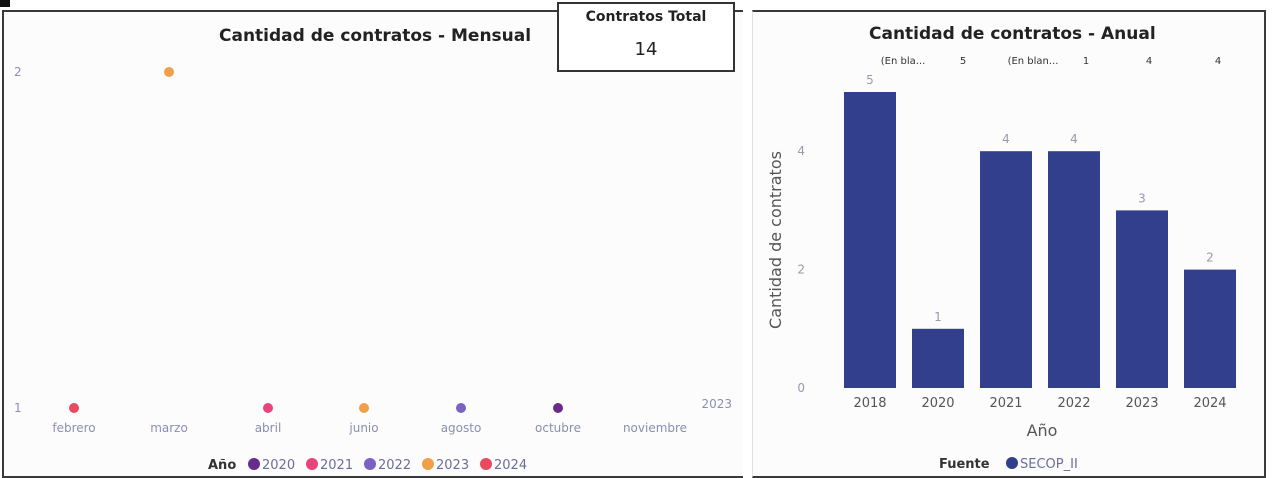 Image resolution: width=1272 pixels, height=478 pixels. What do you see at coordinates (394, 465) in the screenshot?
I see `legend-item: 2022` at bounding box center [394, 465].